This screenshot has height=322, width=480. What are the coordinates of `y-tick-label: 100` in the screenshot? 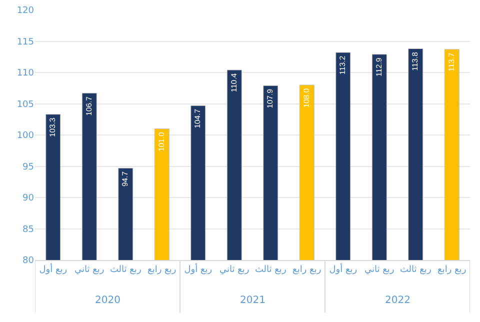 It's located at (25, 136).